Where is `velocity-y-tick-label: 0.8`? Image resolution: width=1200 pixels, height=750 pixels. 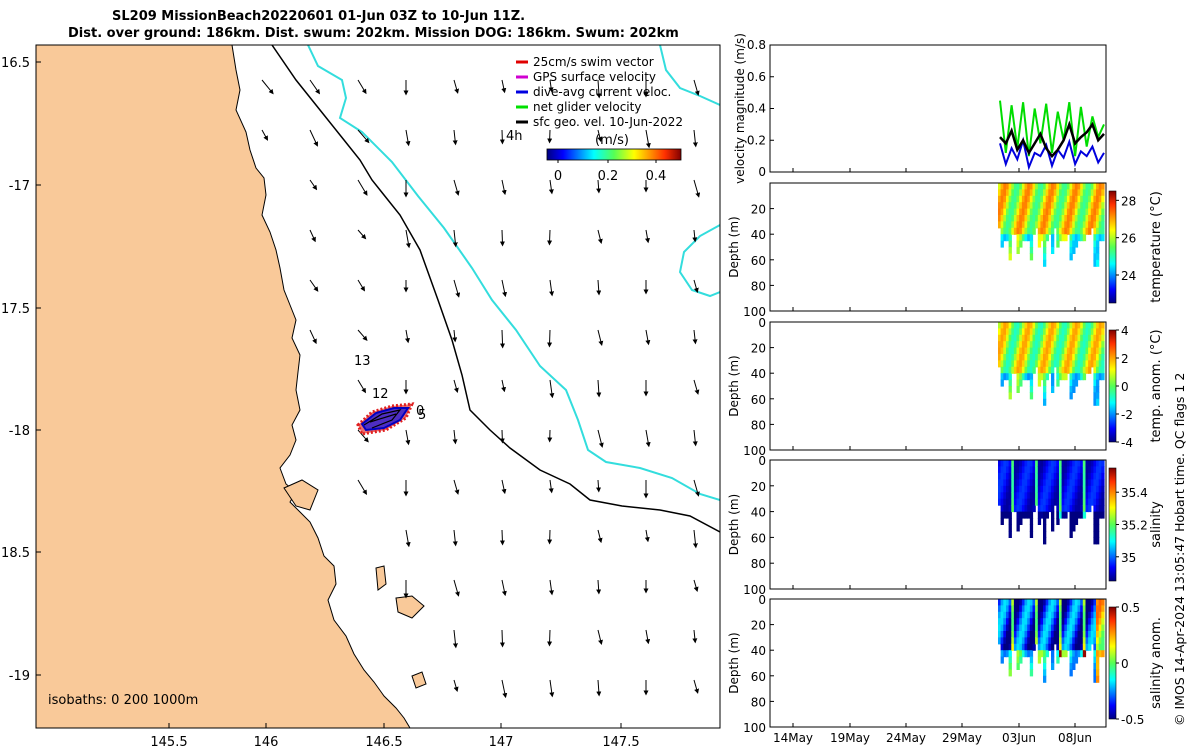 velocity-y-tick-label: 0.8 is located at coordinates (756, 45).